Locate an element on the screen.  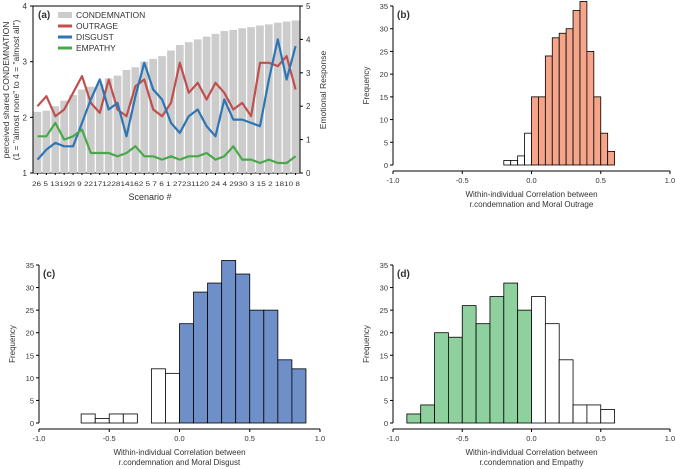
panel-label: (b) is located at coordinates (403, 15).